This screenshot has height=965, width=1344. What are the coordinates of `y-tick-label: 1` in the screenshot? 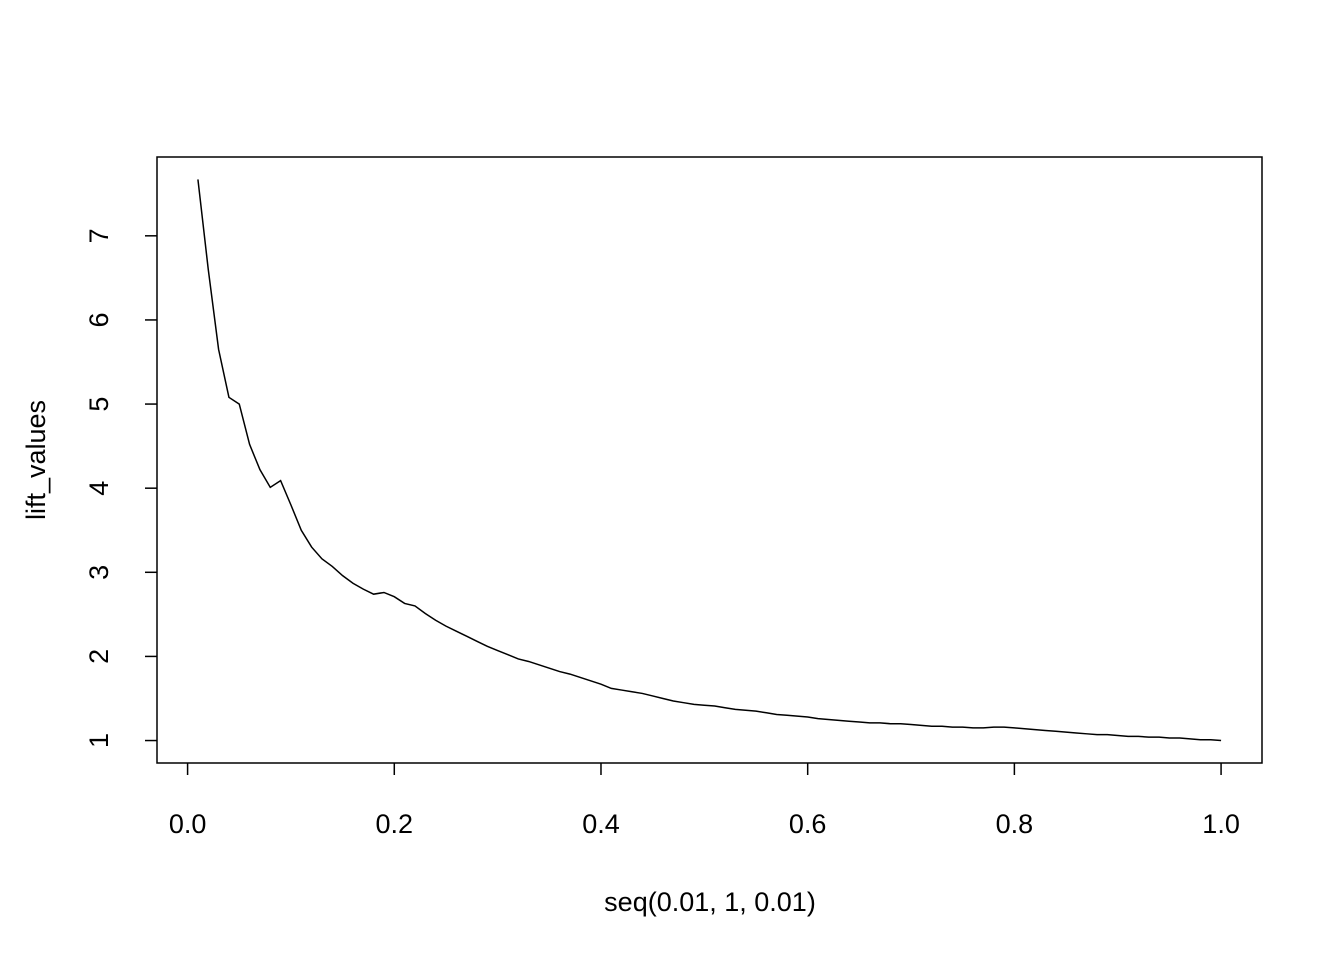 It's located at (99, 740).